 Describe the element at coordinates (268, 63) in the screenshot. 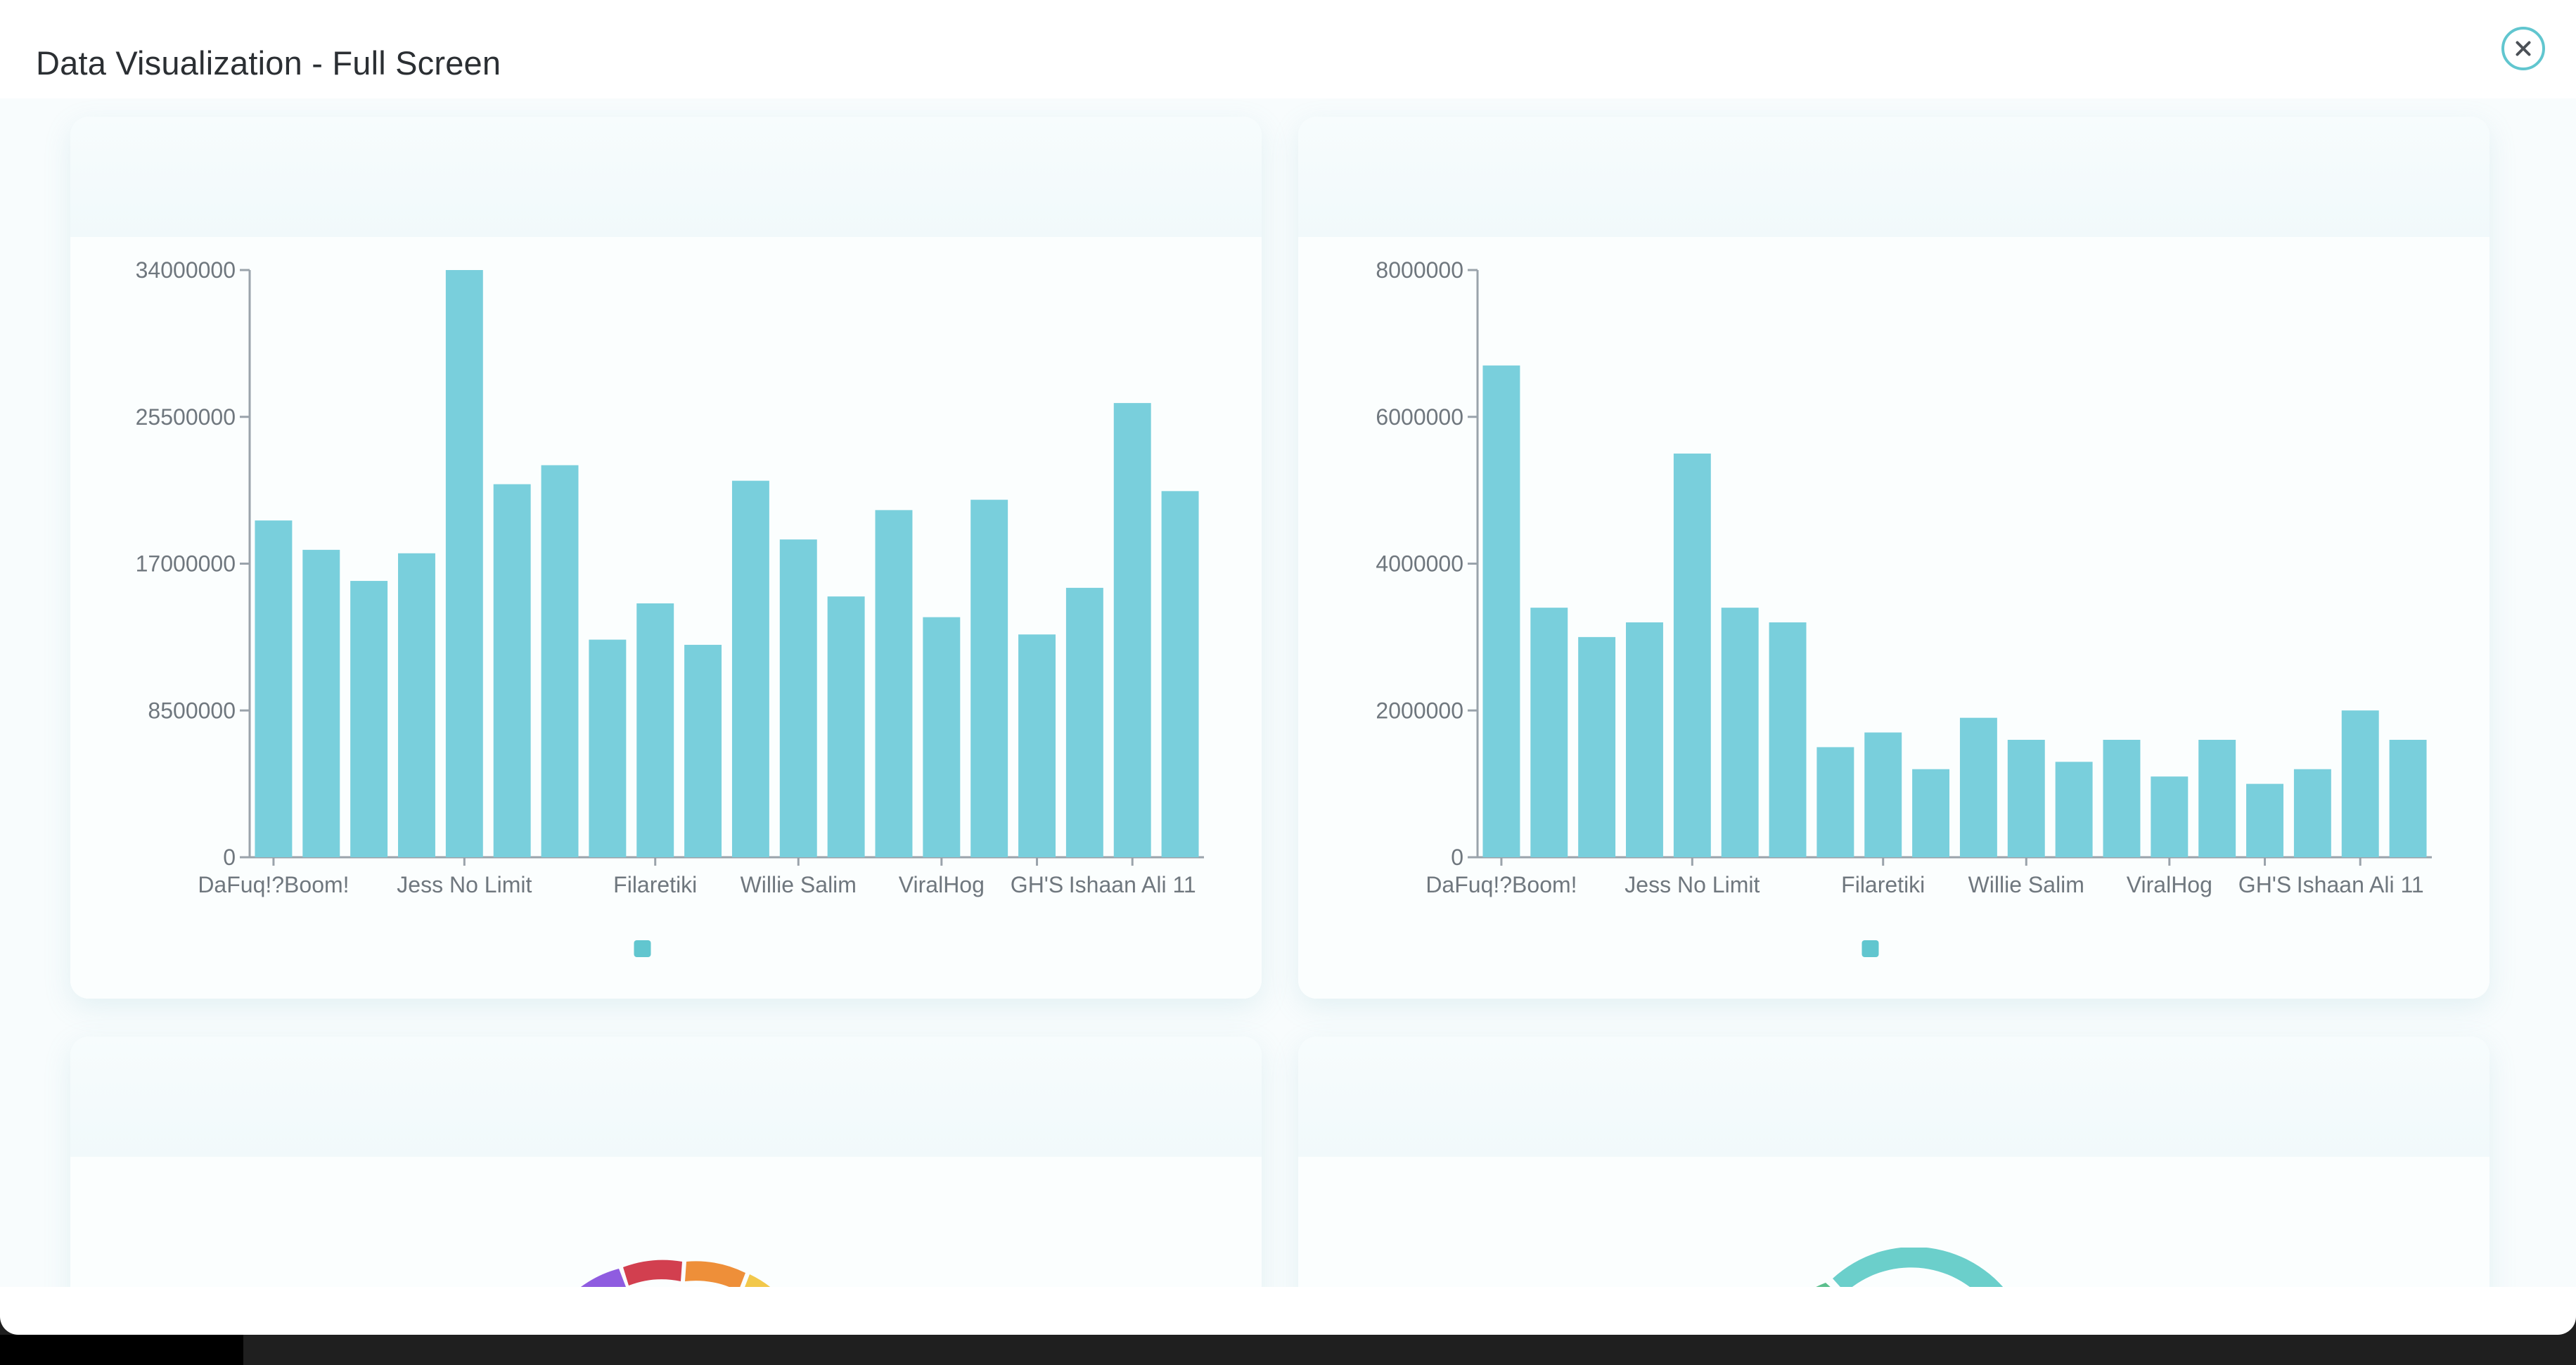

I see `modal-title: Data Visualization - Full Screen` at that location.